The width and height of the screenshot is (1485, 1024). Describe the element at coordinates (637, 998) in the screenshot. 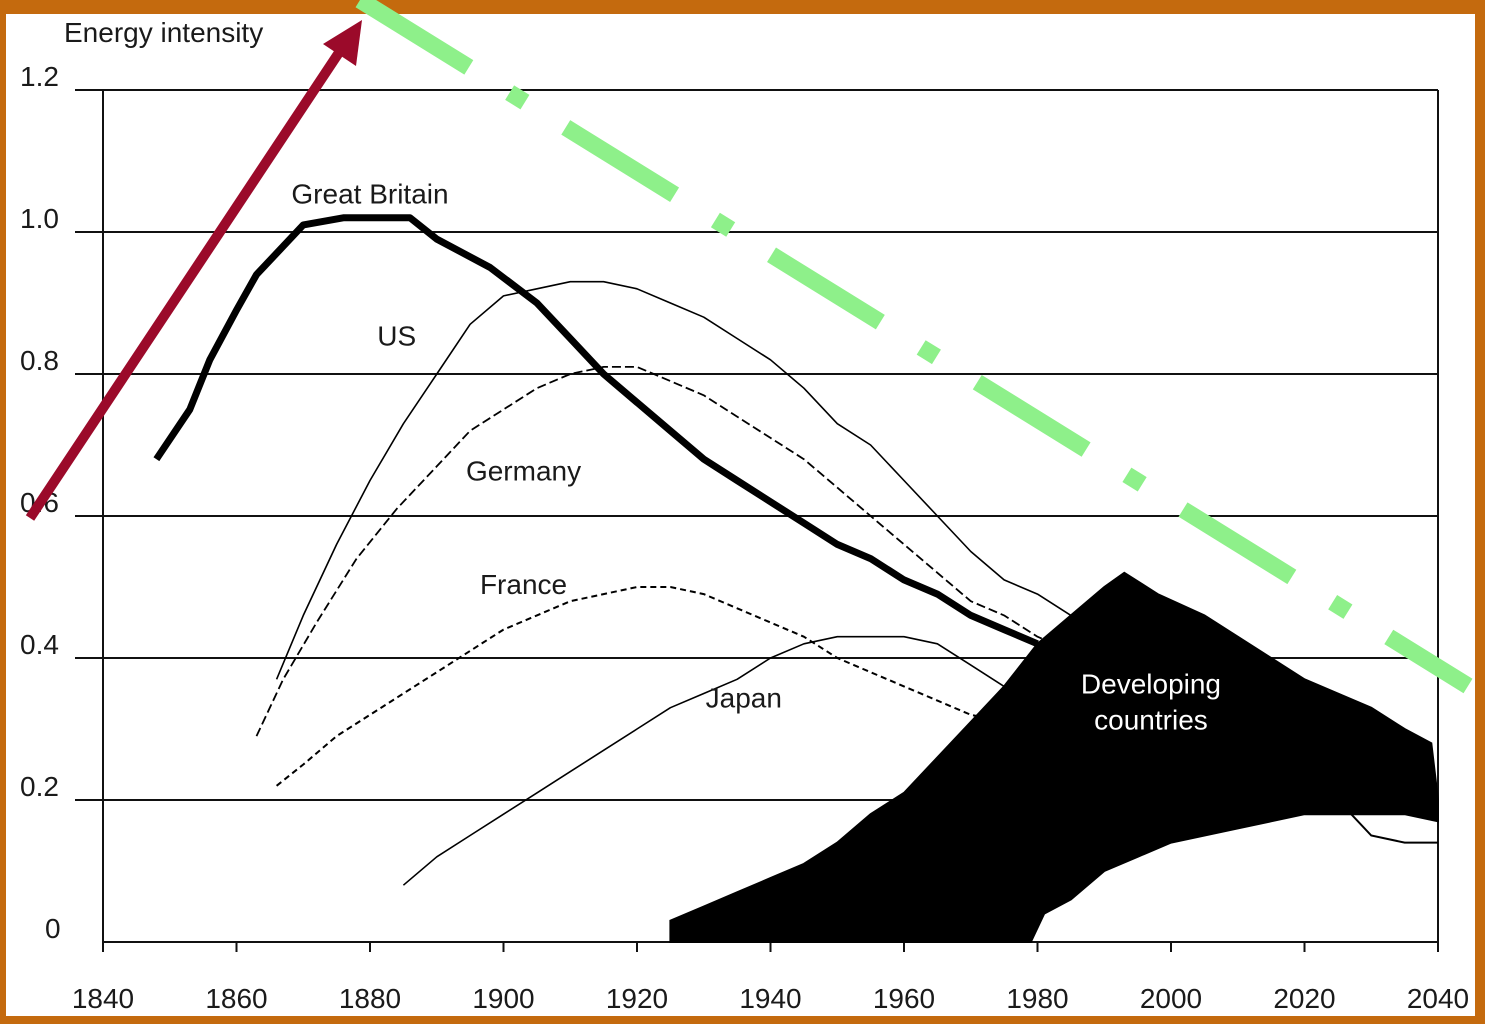

I see `x-tick-label: 1920` at that location.